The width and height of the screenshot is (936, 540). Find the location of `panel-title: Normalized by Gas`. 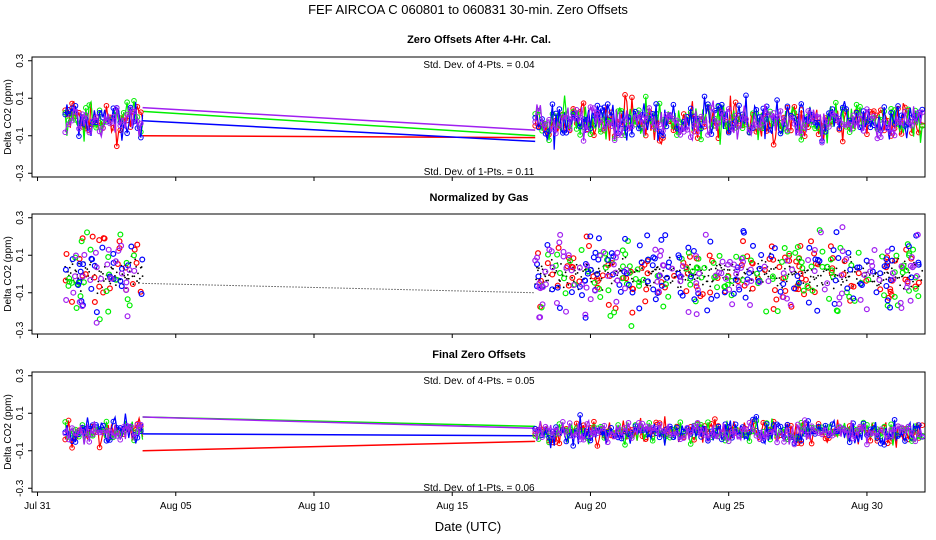

panel-title: Normalized by Gas is located at coordinates (478, 198).